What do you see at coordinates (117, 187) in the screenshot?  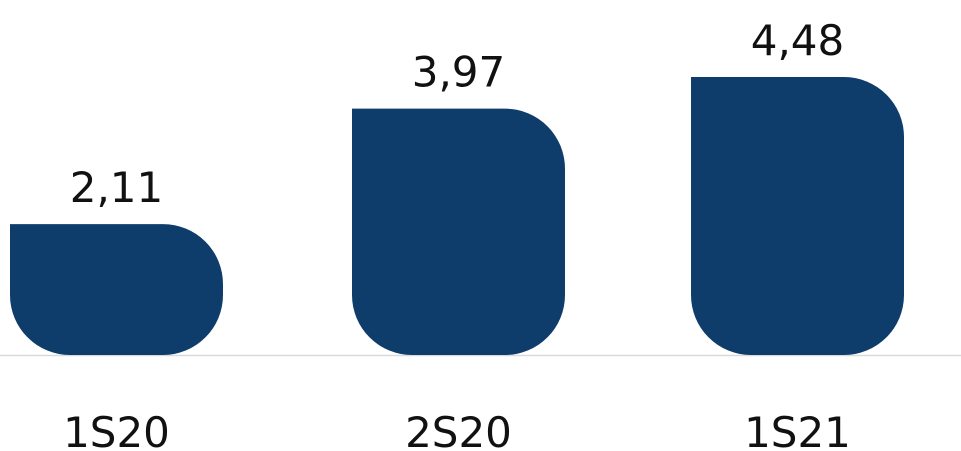 I see `value-label: 2,11` at bounding box center [117, 187].